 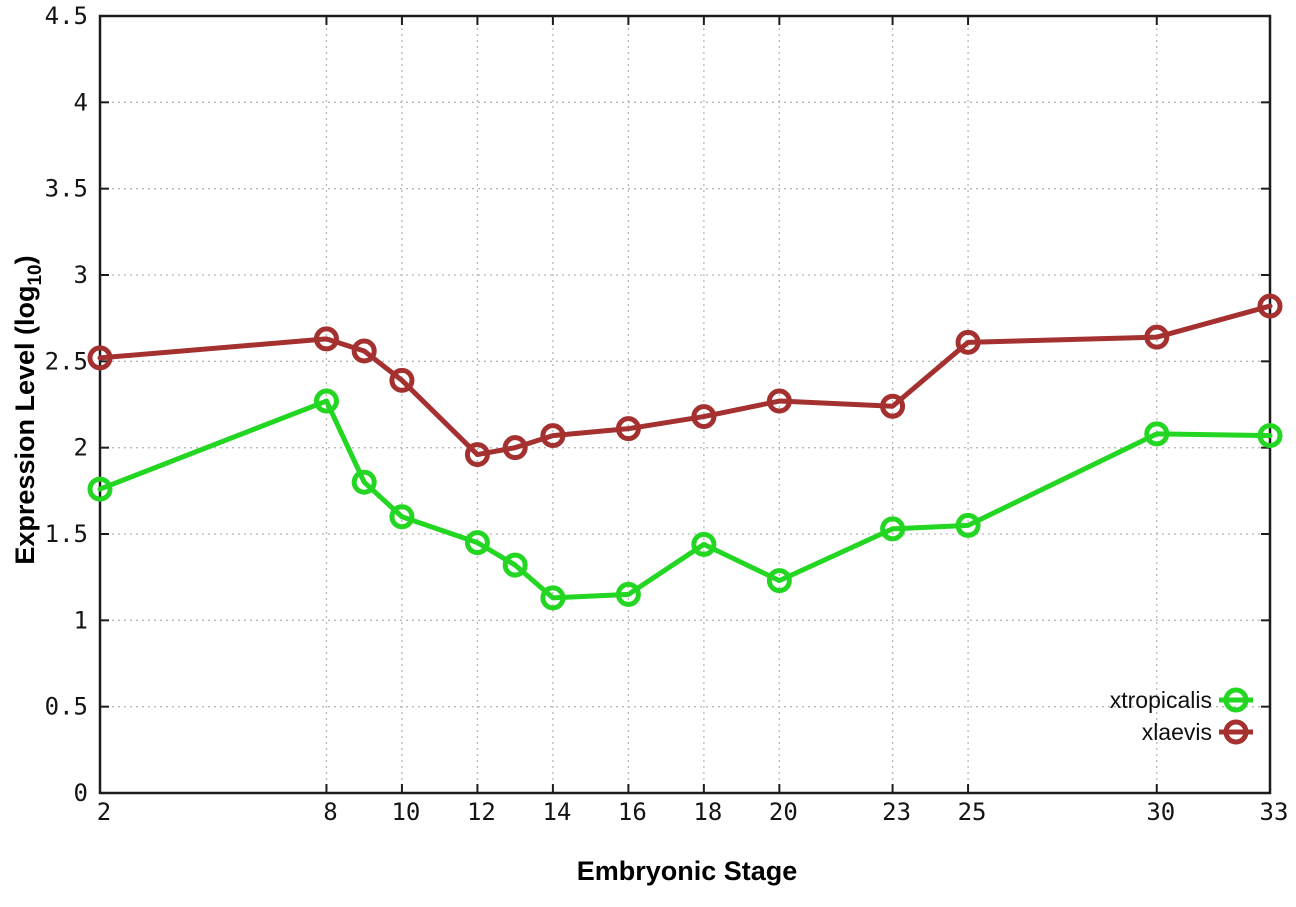 I want to click on x-tick-label: 14, so click(x=556, y=812).